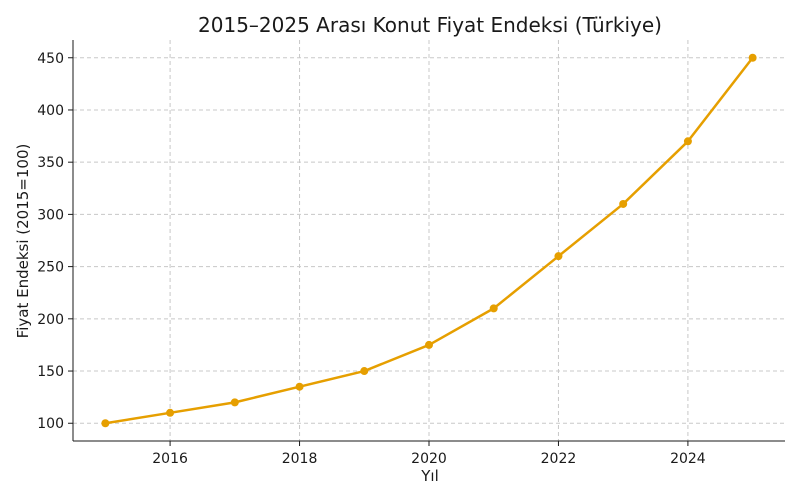  I want to click on y-tick-label: 100, so click(50, 424).